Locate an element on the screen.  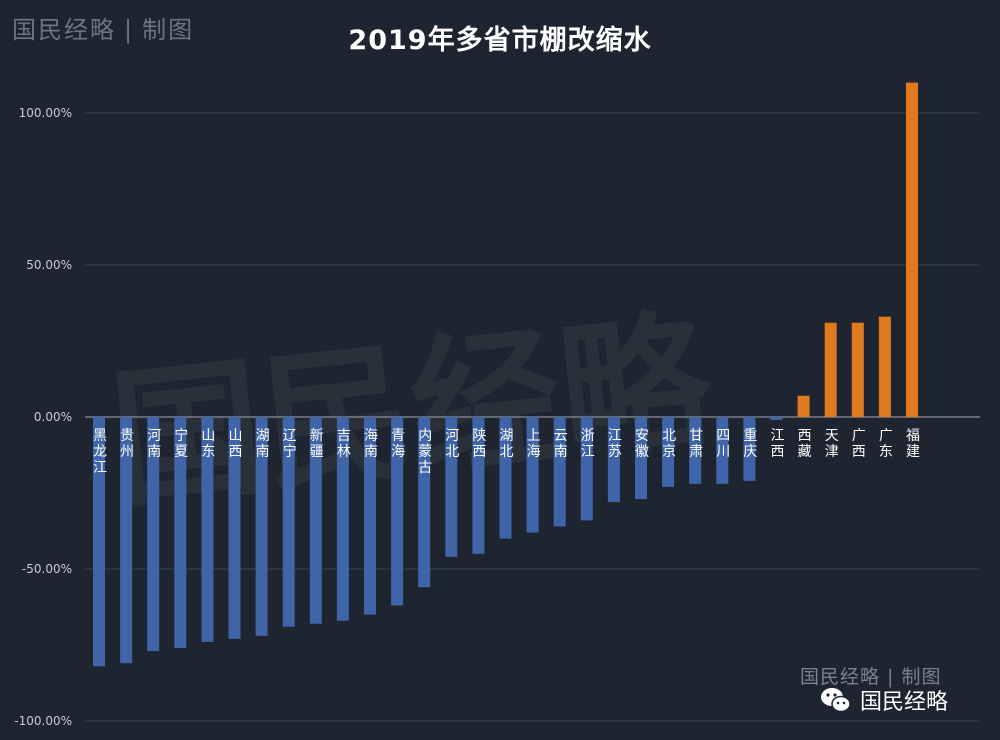
x-tick-label: 山东 is located at coordinates (208, 444).